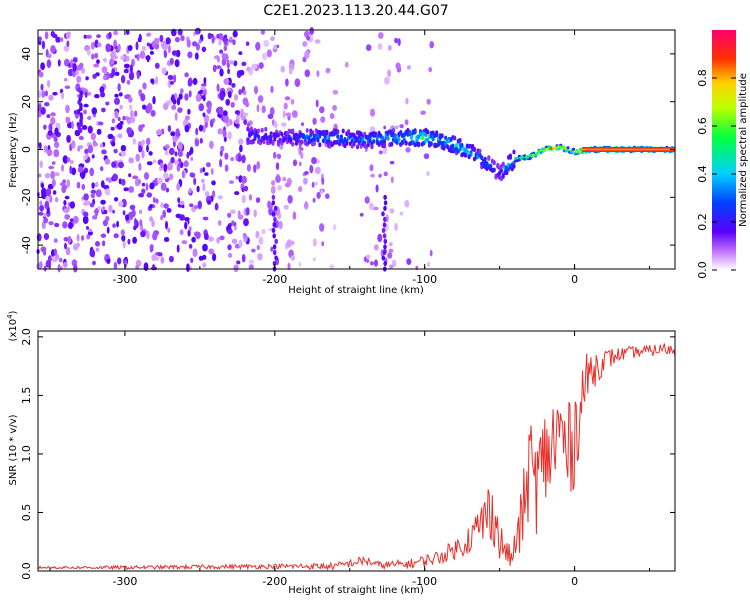 Image resolution: width=750 pixels, height=600 pixels. What do you see at coordinates (274, 581) in the screenshot?
I see `snr-x-tick-label: -200` at bounding box center [274, 581].